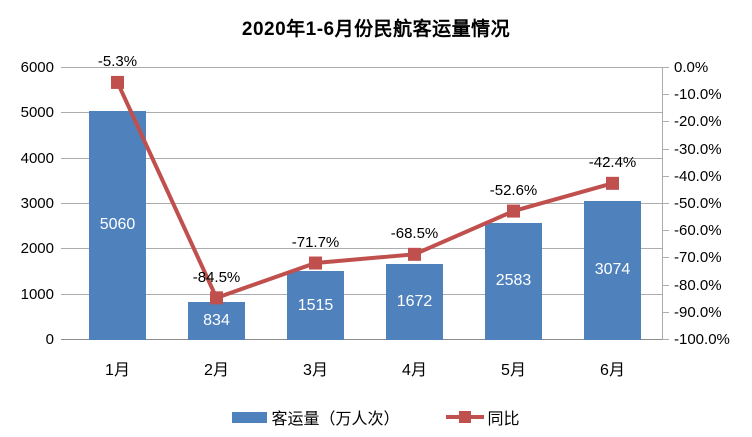  I want to click on left-axis-tick-label: 2000, so click(37, 249).